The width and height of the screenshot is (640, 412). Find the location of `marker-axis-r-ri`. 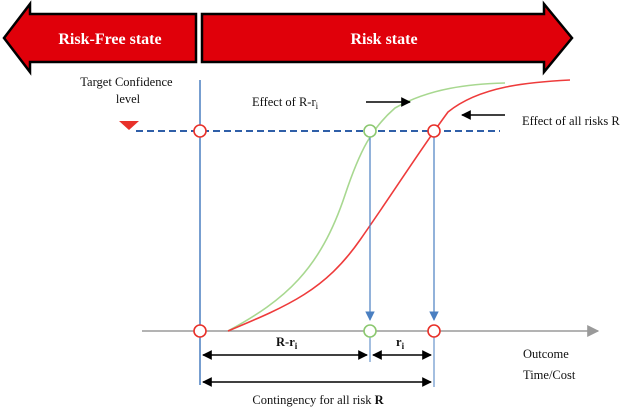

marker-axis-r-ri is located at coordinates (370, 331).